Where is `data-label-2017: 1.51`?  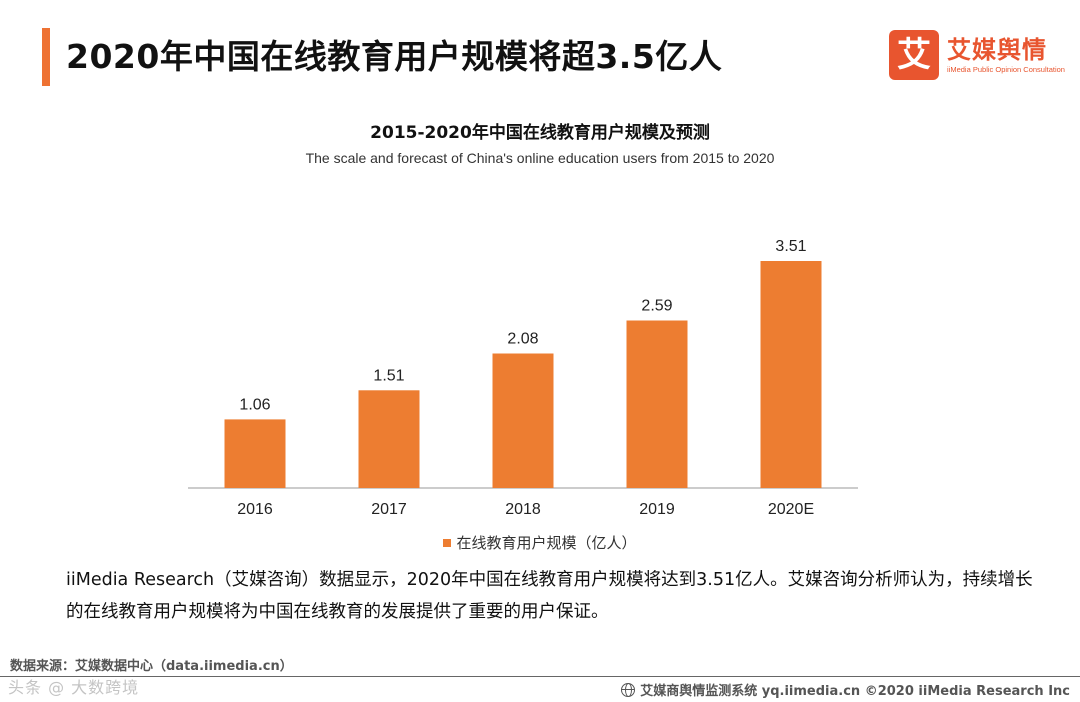 data-label-2017: 1.51 is located at coordinates (388, 375).